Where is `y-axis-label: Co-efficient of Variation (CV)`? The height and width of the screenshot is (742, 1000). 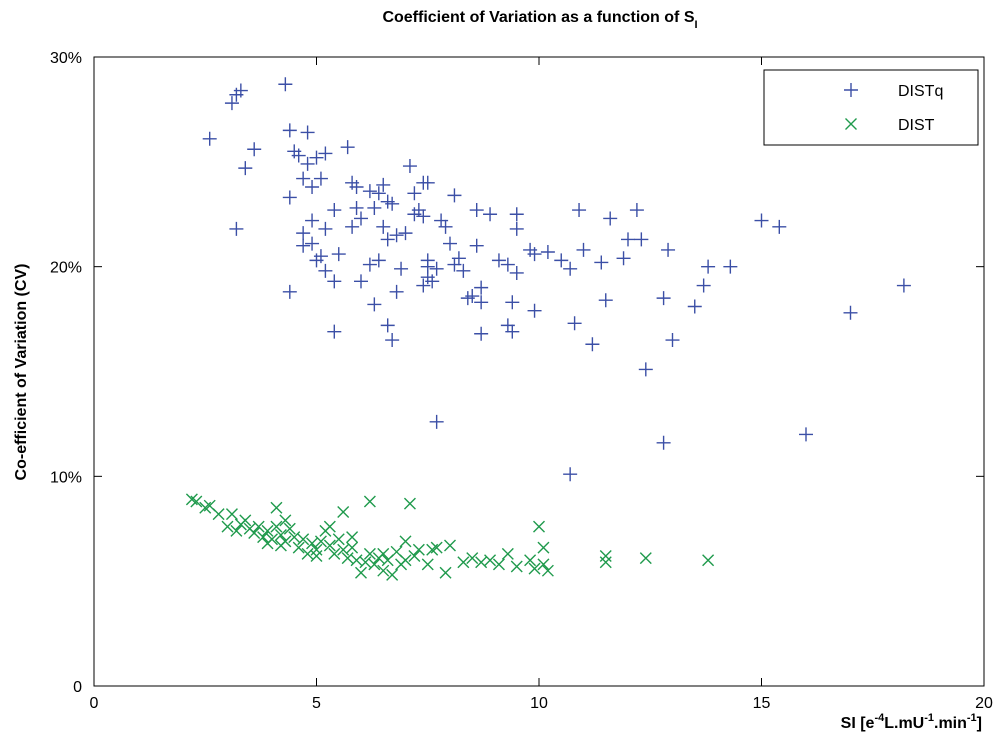
y-axis-label: Co-efficient of Variation (CV) is located at coordinates (21, 372).